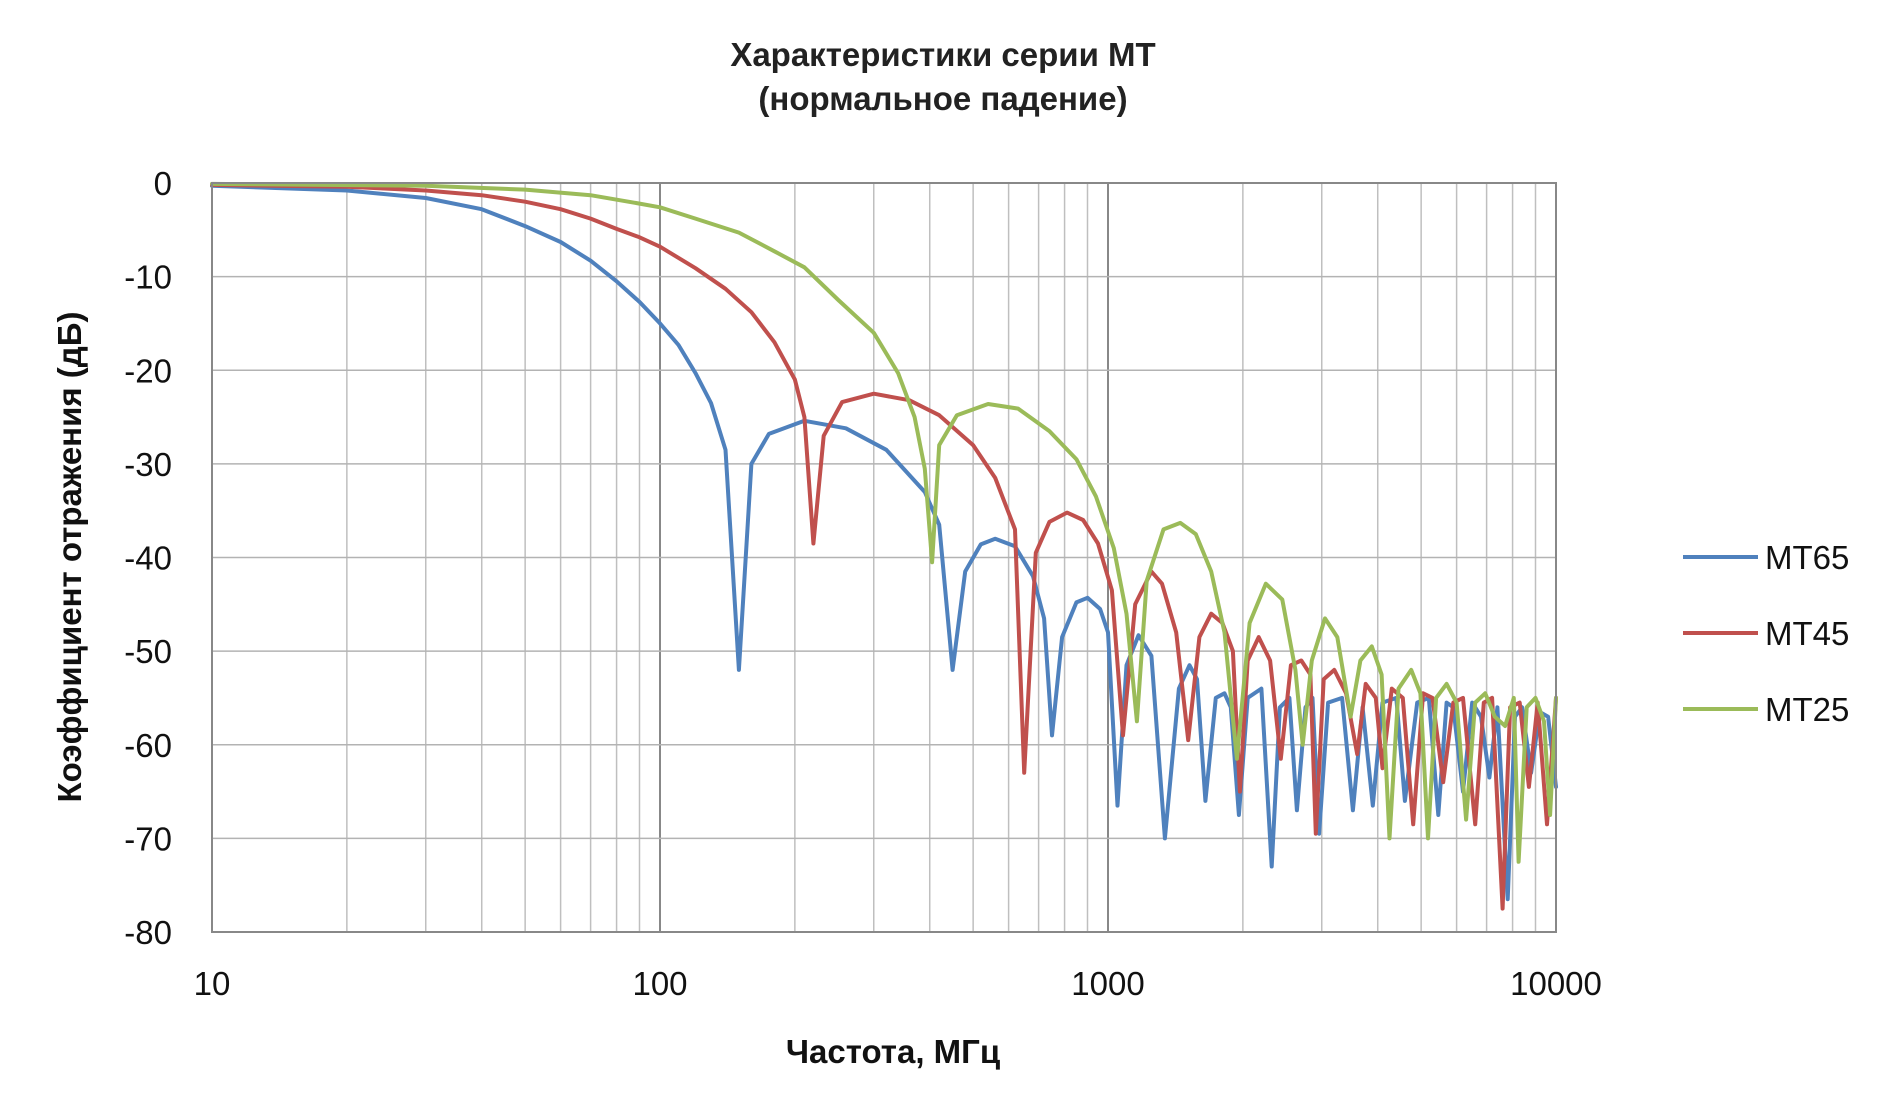 This screenshot has height=1109, width=1886. I want to click on x-tick-label: 1000, so click(1107, 983).